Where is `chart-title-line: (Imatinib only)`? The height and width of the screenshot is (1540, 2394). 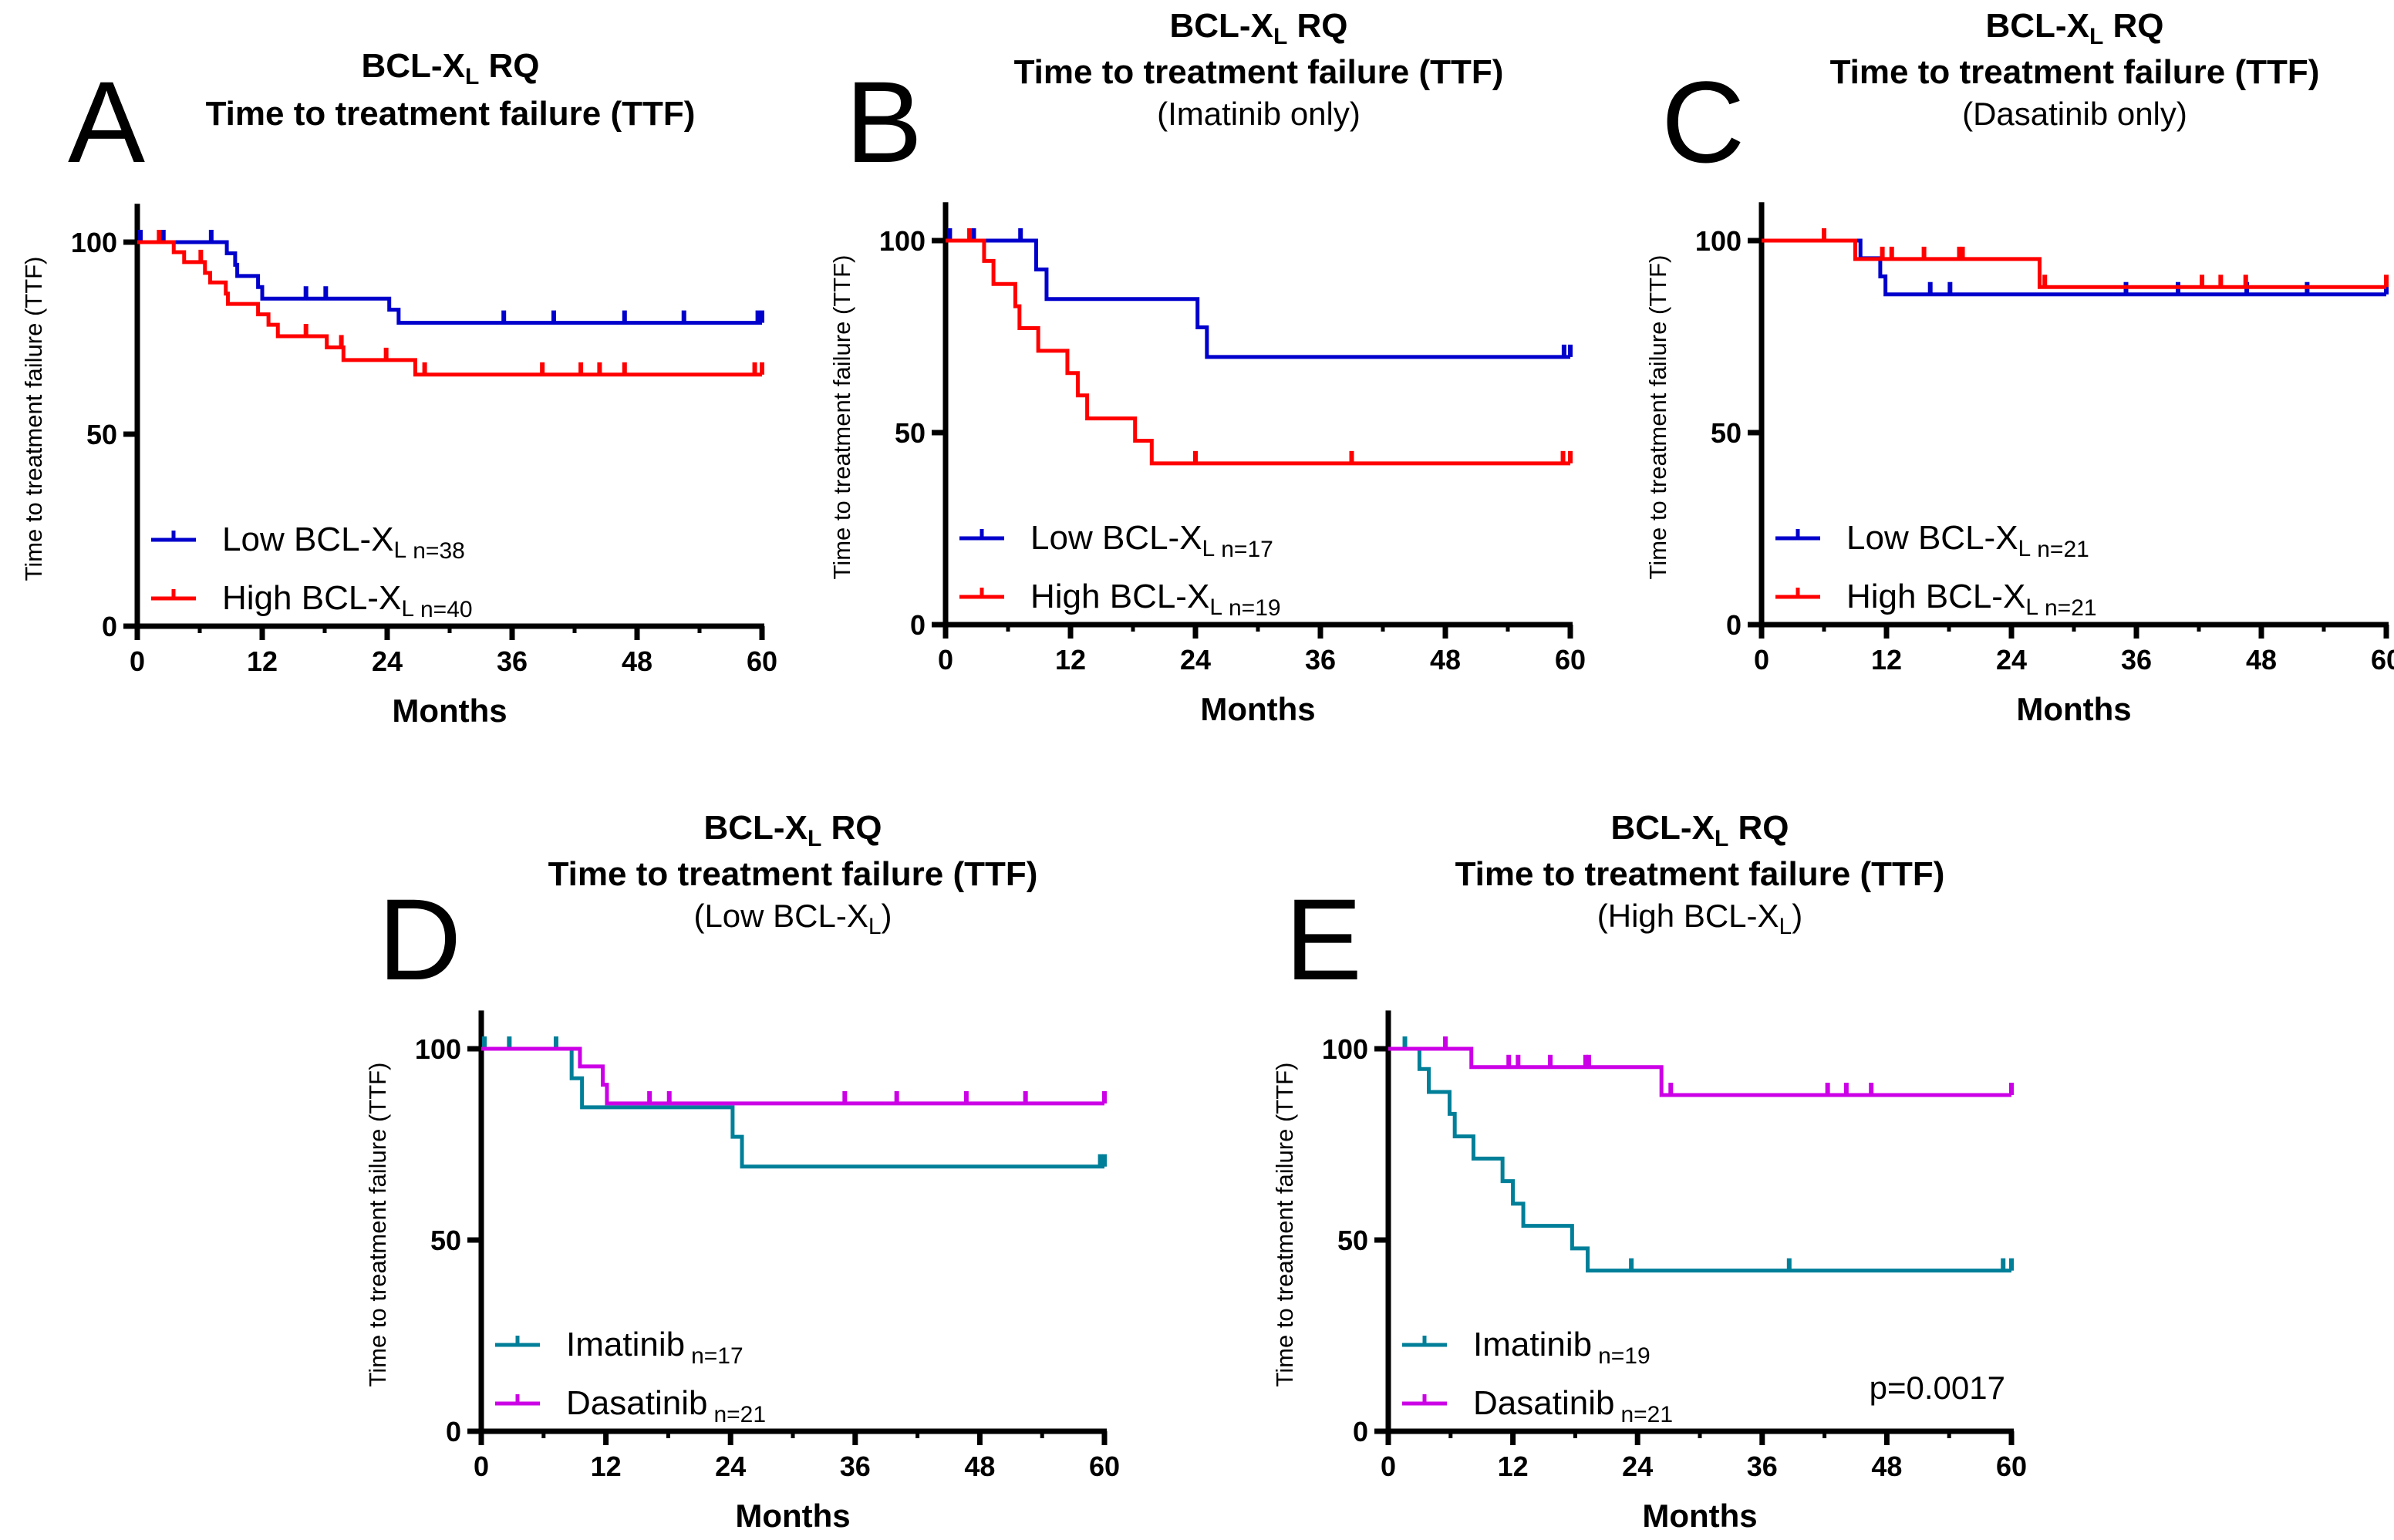 chart-title-line: (Imatinib only) is located at coordinates (1259, 114).